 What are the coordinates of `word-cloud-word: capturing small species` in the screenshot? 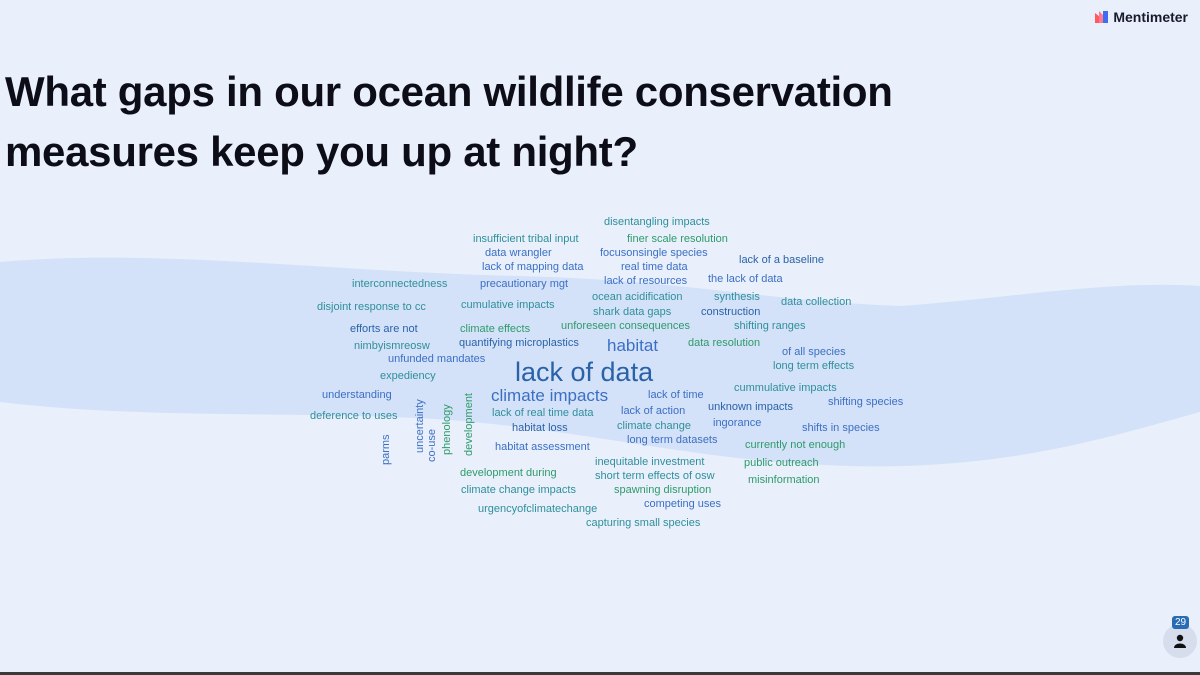 It's located at (643, 523).